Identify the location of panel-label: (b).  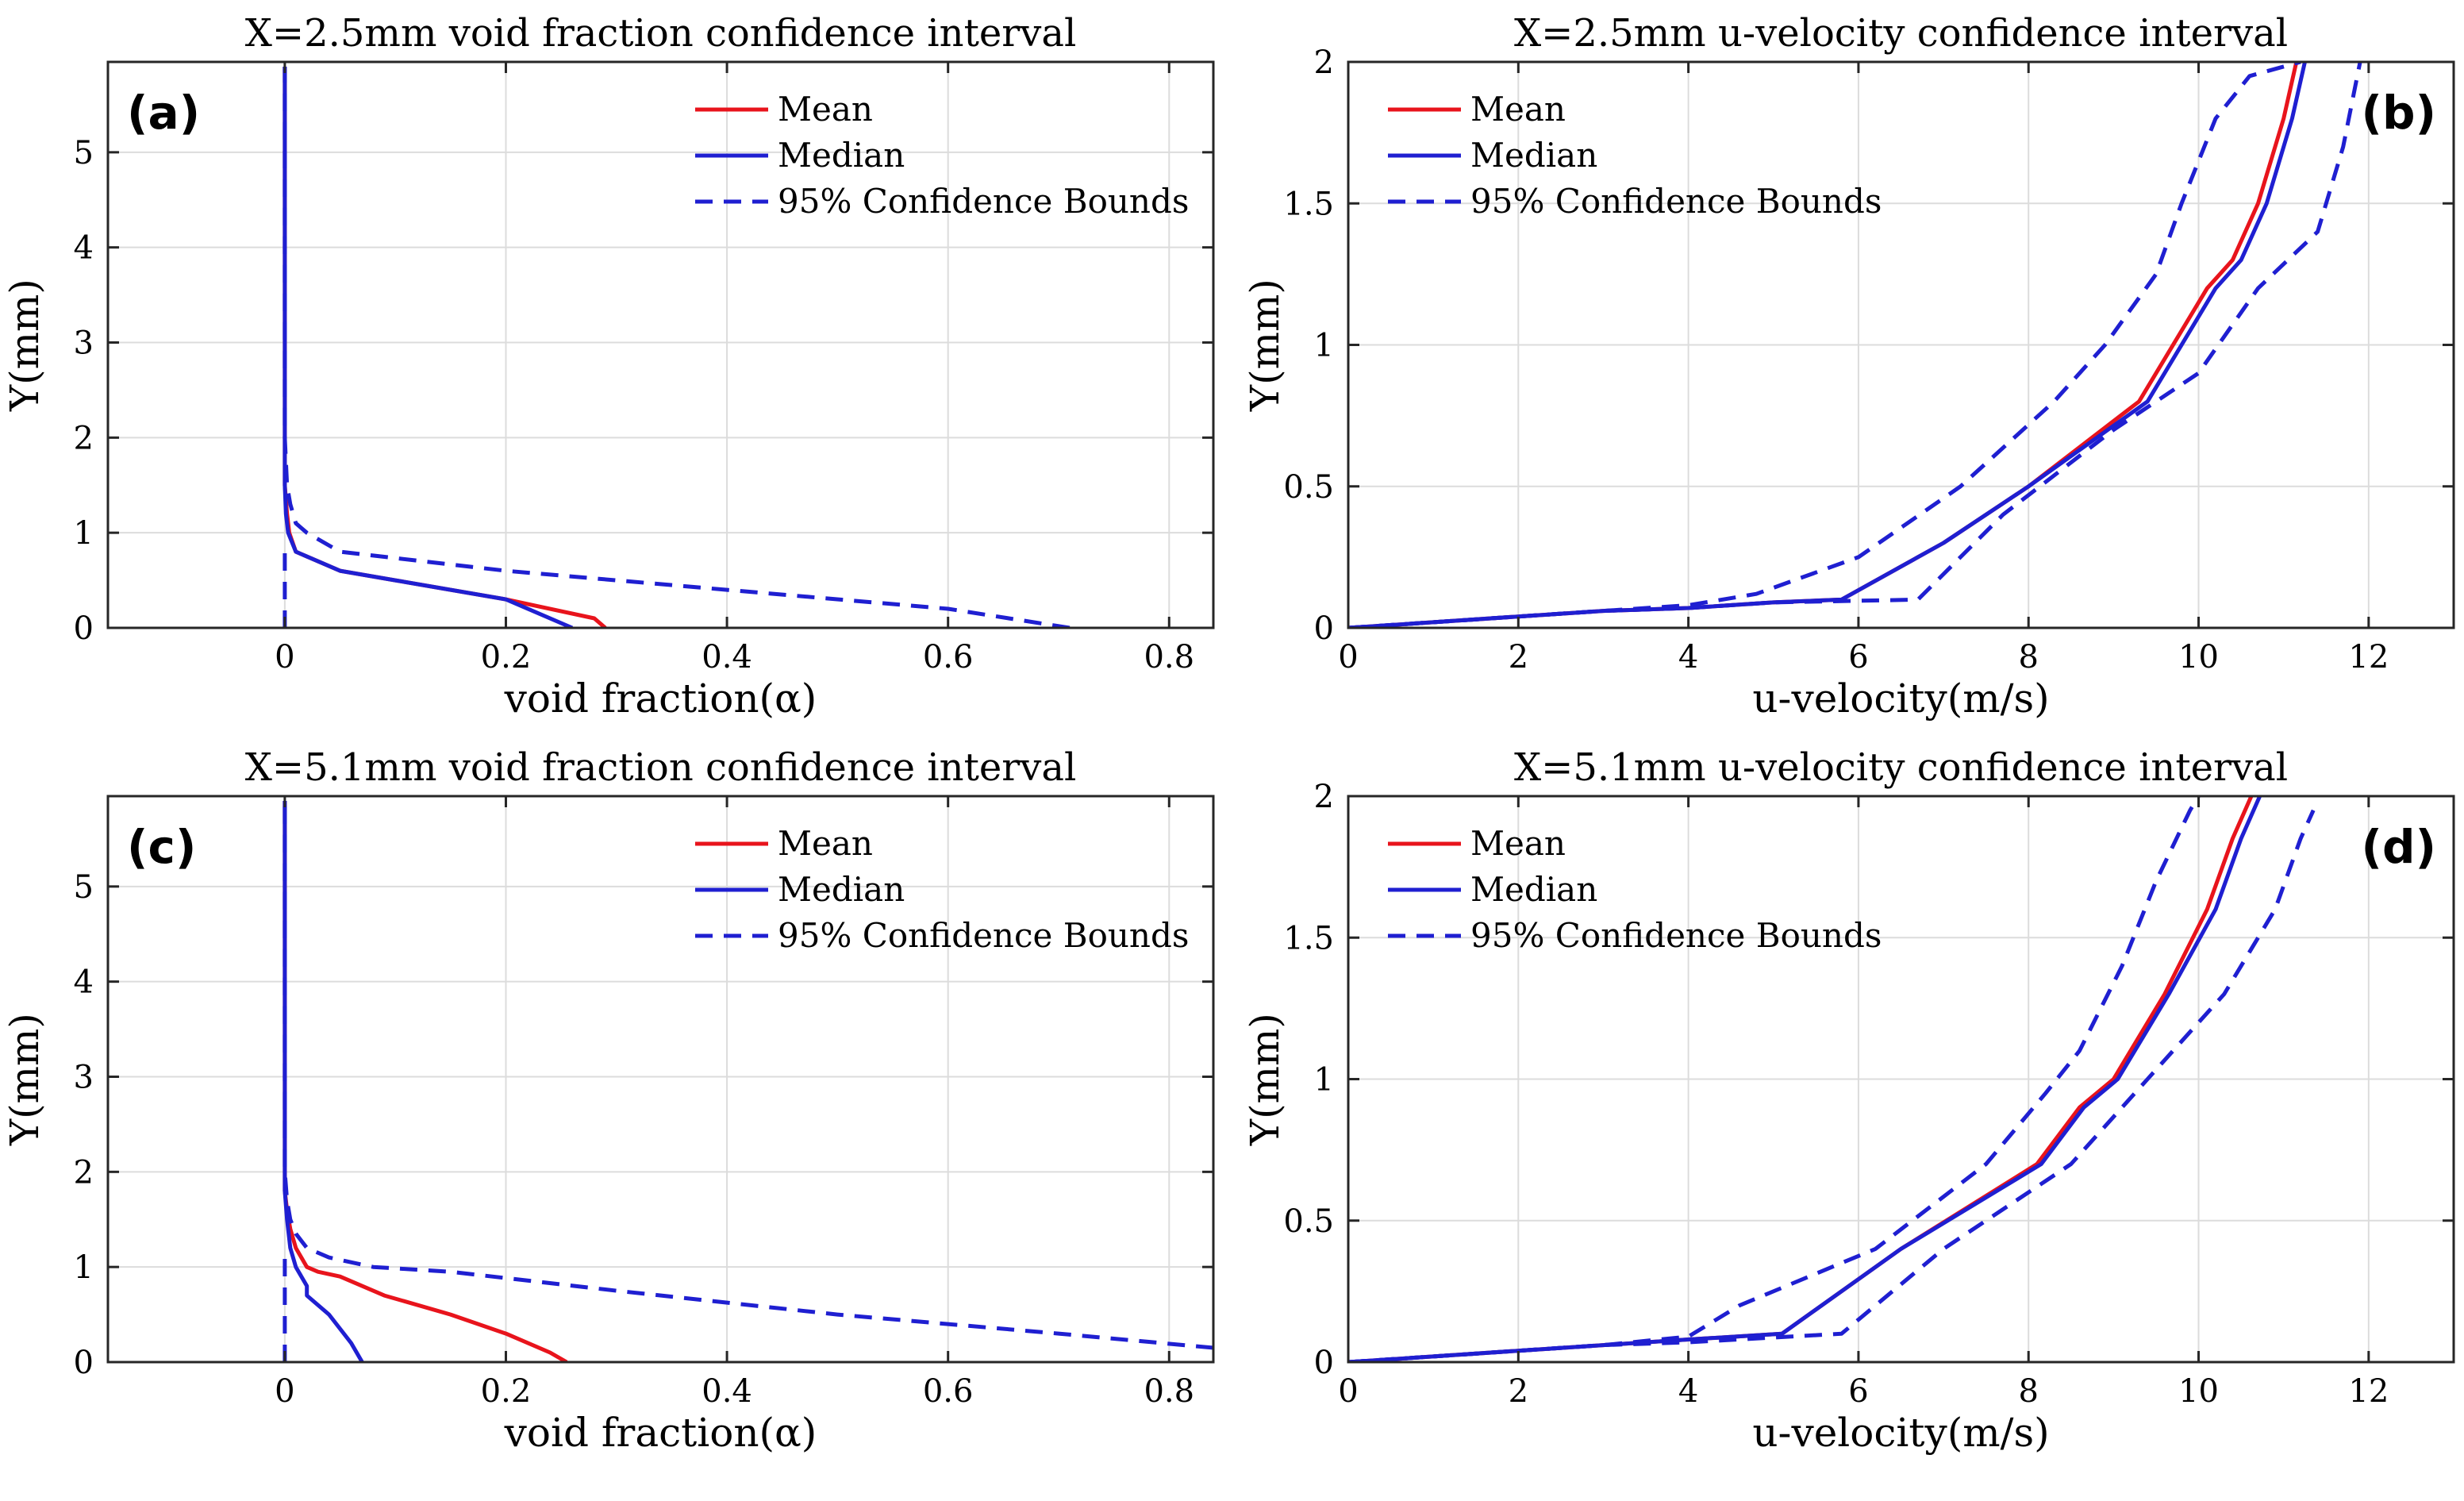
(2398, 113).